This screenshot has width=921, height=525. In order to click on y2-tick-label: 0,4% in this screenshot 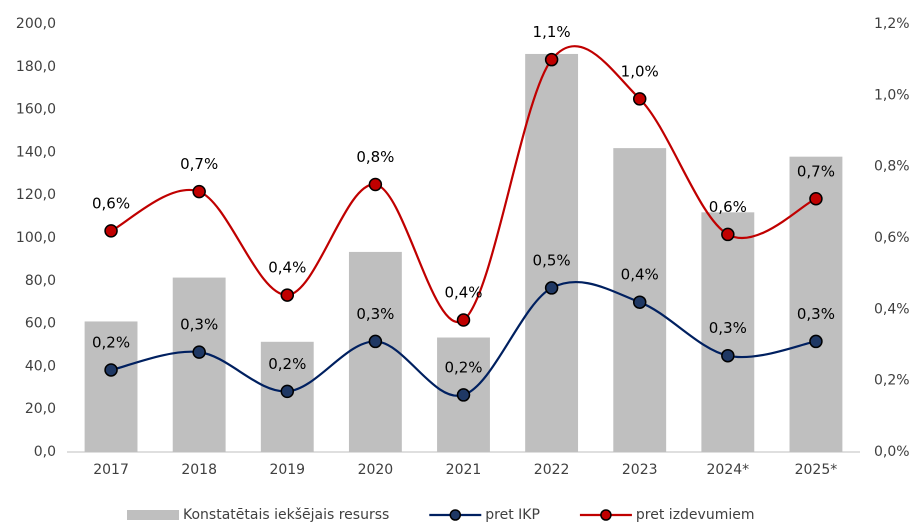, I will do `click(892, 309)`.